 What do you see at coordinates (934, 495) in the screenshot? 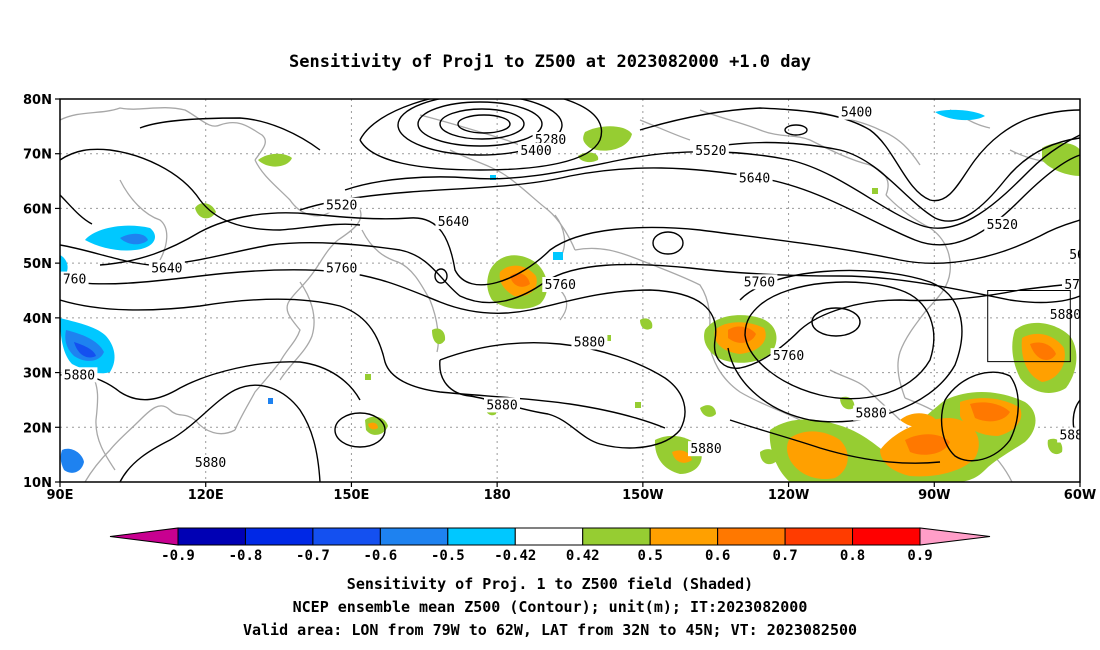
I see `lon-tick-label: 90W` at bounding box center [934, 495].